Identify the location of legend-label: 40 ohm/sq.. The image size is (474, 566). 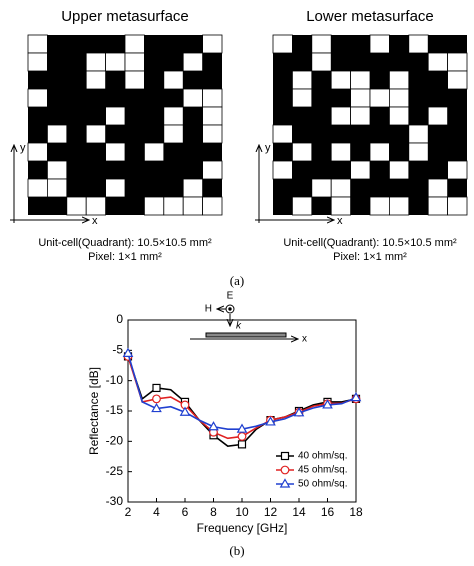
(322, 456).